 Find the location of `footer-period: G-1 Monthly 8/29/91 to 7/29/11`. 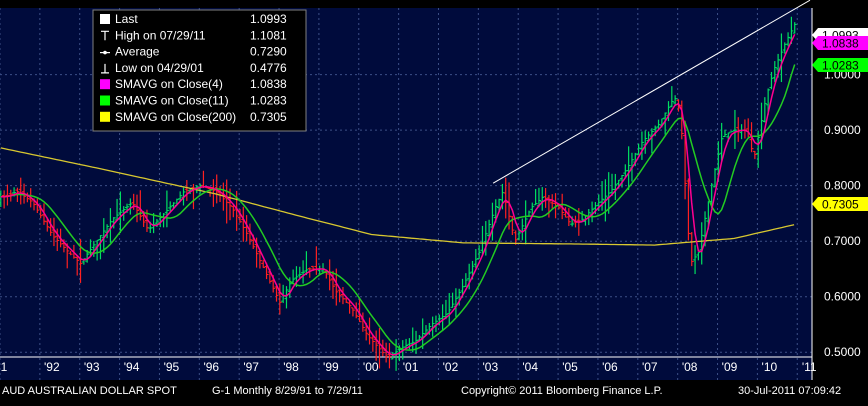

footer-period: G-1 Monthly 8/29/91 to 7/29/11 is located at coordinates (287, 391).